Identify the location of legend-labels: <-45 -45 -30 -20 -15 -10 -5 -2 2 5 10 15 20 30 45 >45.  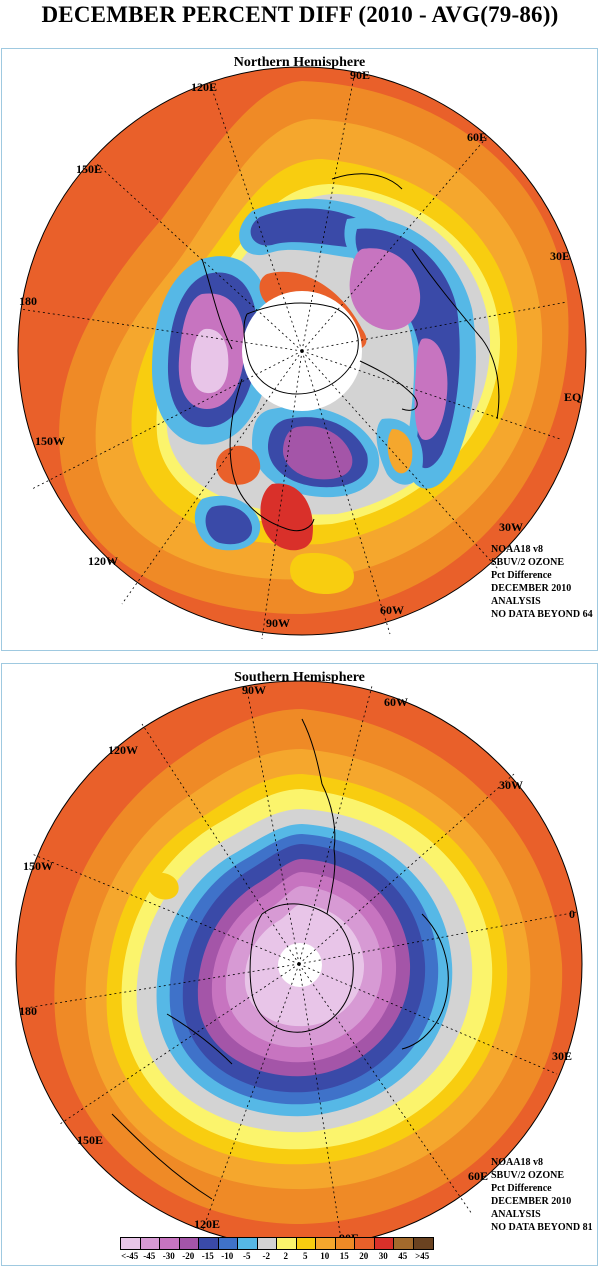
(277, 1256).